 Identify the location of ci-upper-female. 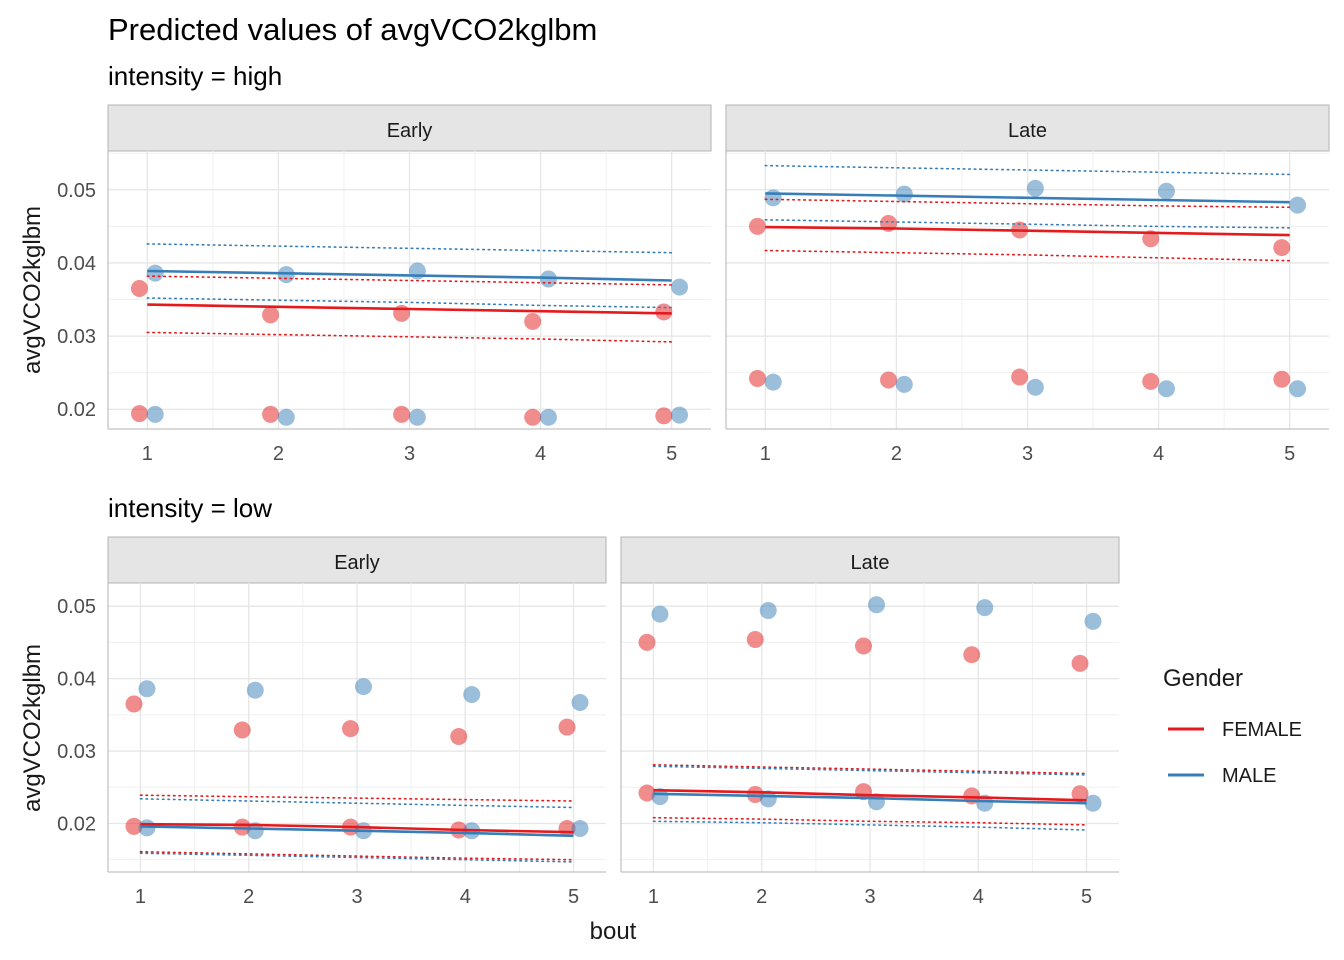
(409, 280).